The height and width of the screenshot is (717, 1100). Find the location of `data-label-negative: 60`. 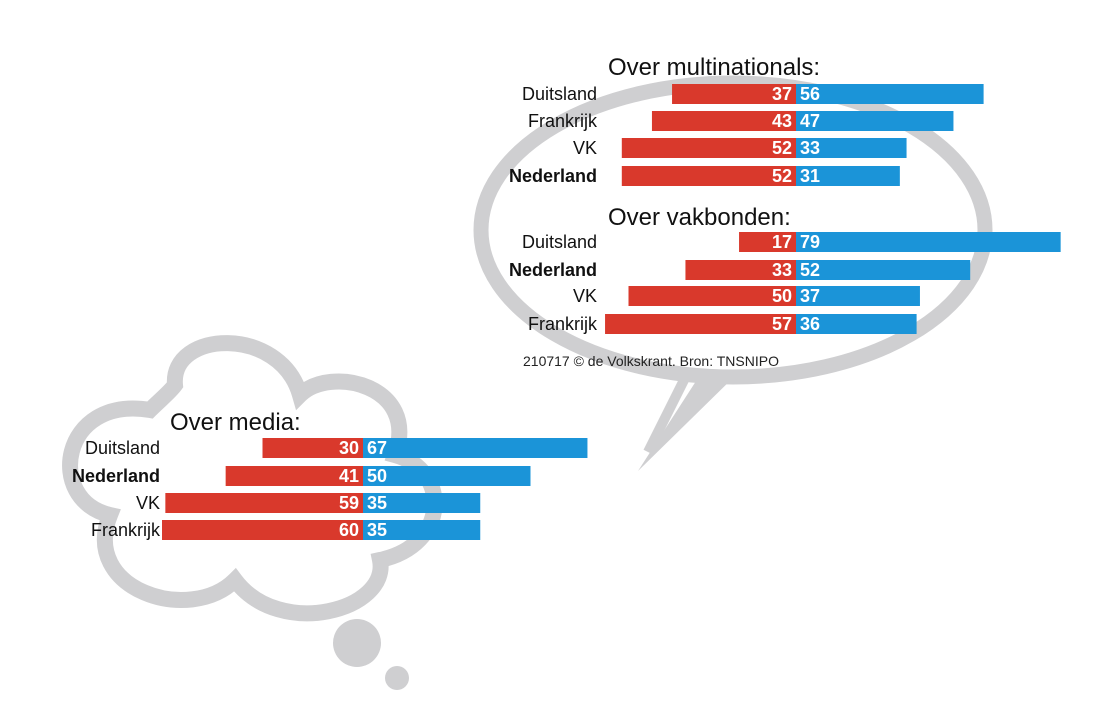

data-label-negative: 60 is located at coordinates (349, 530).